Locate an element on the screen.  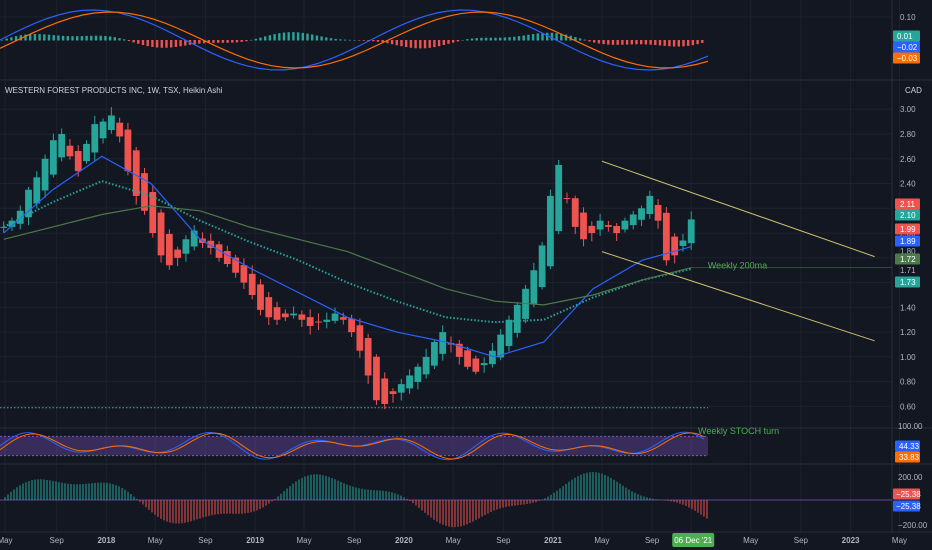
cci-pane is located at coordinates (446, 500).